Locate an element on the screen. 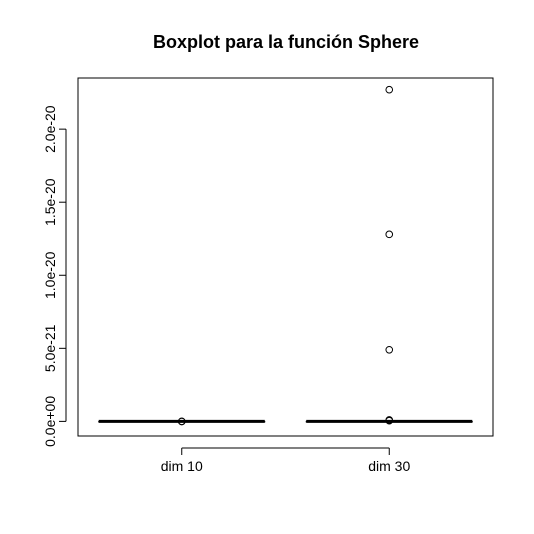 This screenshot has width=534, height=534. chart-title: Boxplot para la función Sphere is located at coordinates (286, 42).